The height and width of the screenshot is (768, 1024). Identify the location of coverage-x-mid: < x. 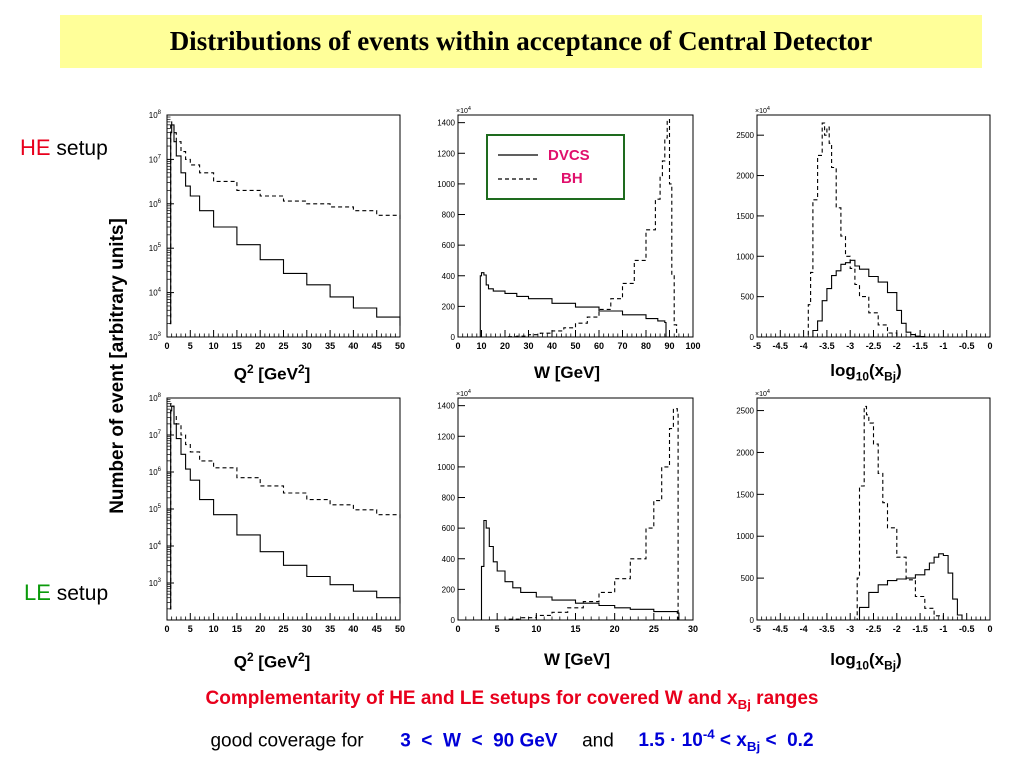
(730, 741).